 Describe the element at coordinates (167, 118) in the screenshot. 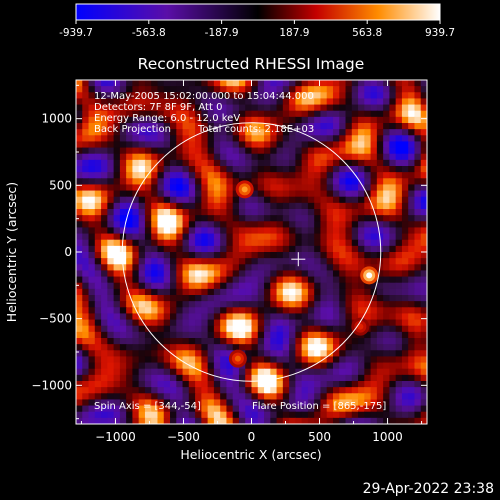

I see `annotation-energy-range: Energy Range: 6.0 - 12.0 keV` at that location.